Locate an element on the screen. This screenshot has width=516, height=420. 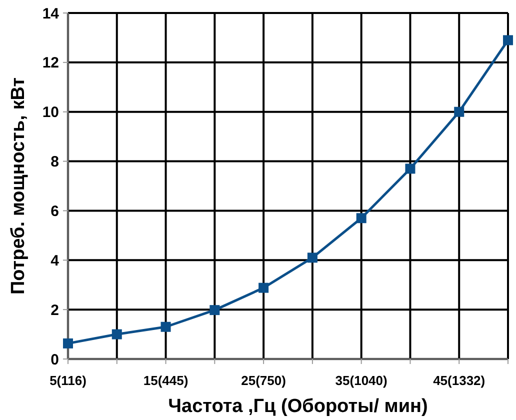
x-tick-label: 35(1040) is located at coordinates (361, 380).